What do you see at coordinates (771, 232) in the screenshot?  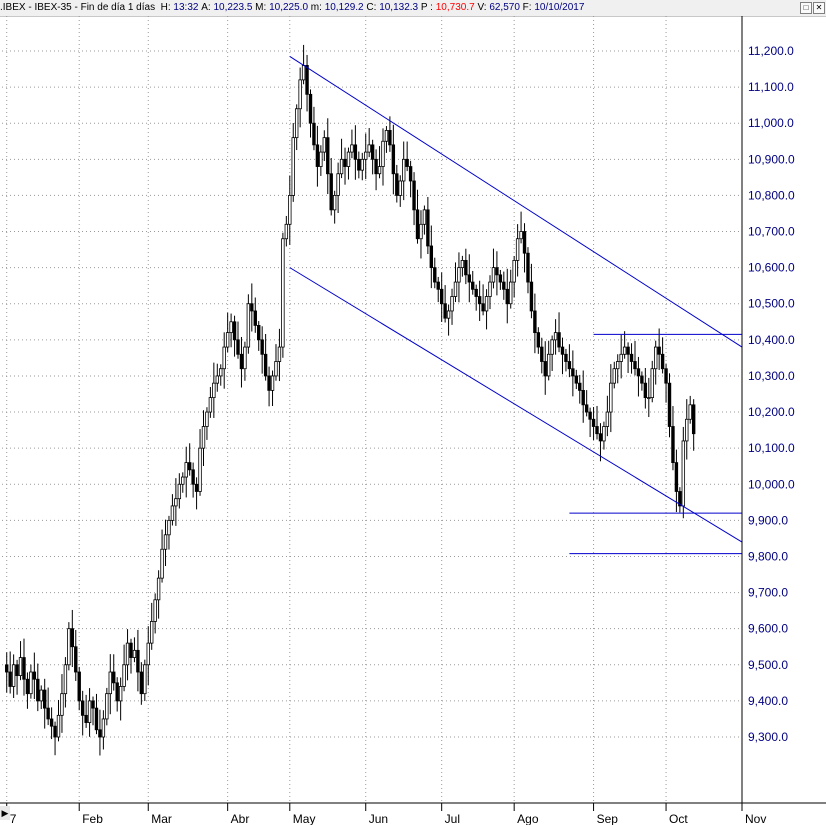 I see `y-tick-label: 10,700.0` at bounding box center [771, 232].